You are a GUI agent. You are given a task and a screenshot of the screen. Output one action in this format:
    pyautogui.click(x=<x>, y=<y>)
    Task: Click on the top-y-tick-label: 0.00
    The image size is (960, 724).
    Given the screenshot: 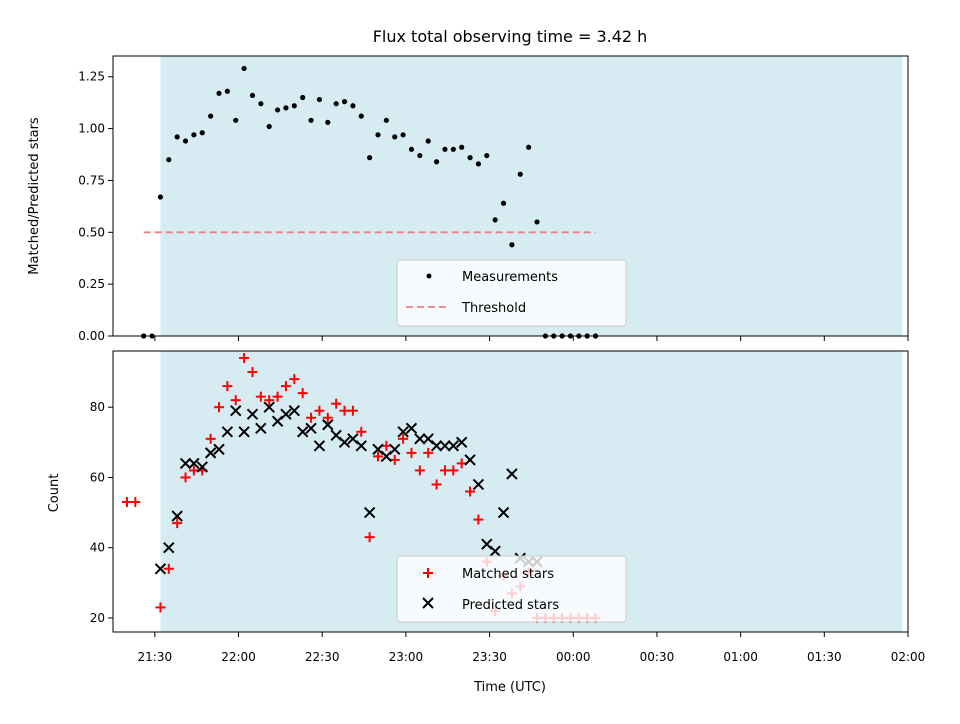 What is the action you would take?
    pyautogui.click(x=91, y=336)
    